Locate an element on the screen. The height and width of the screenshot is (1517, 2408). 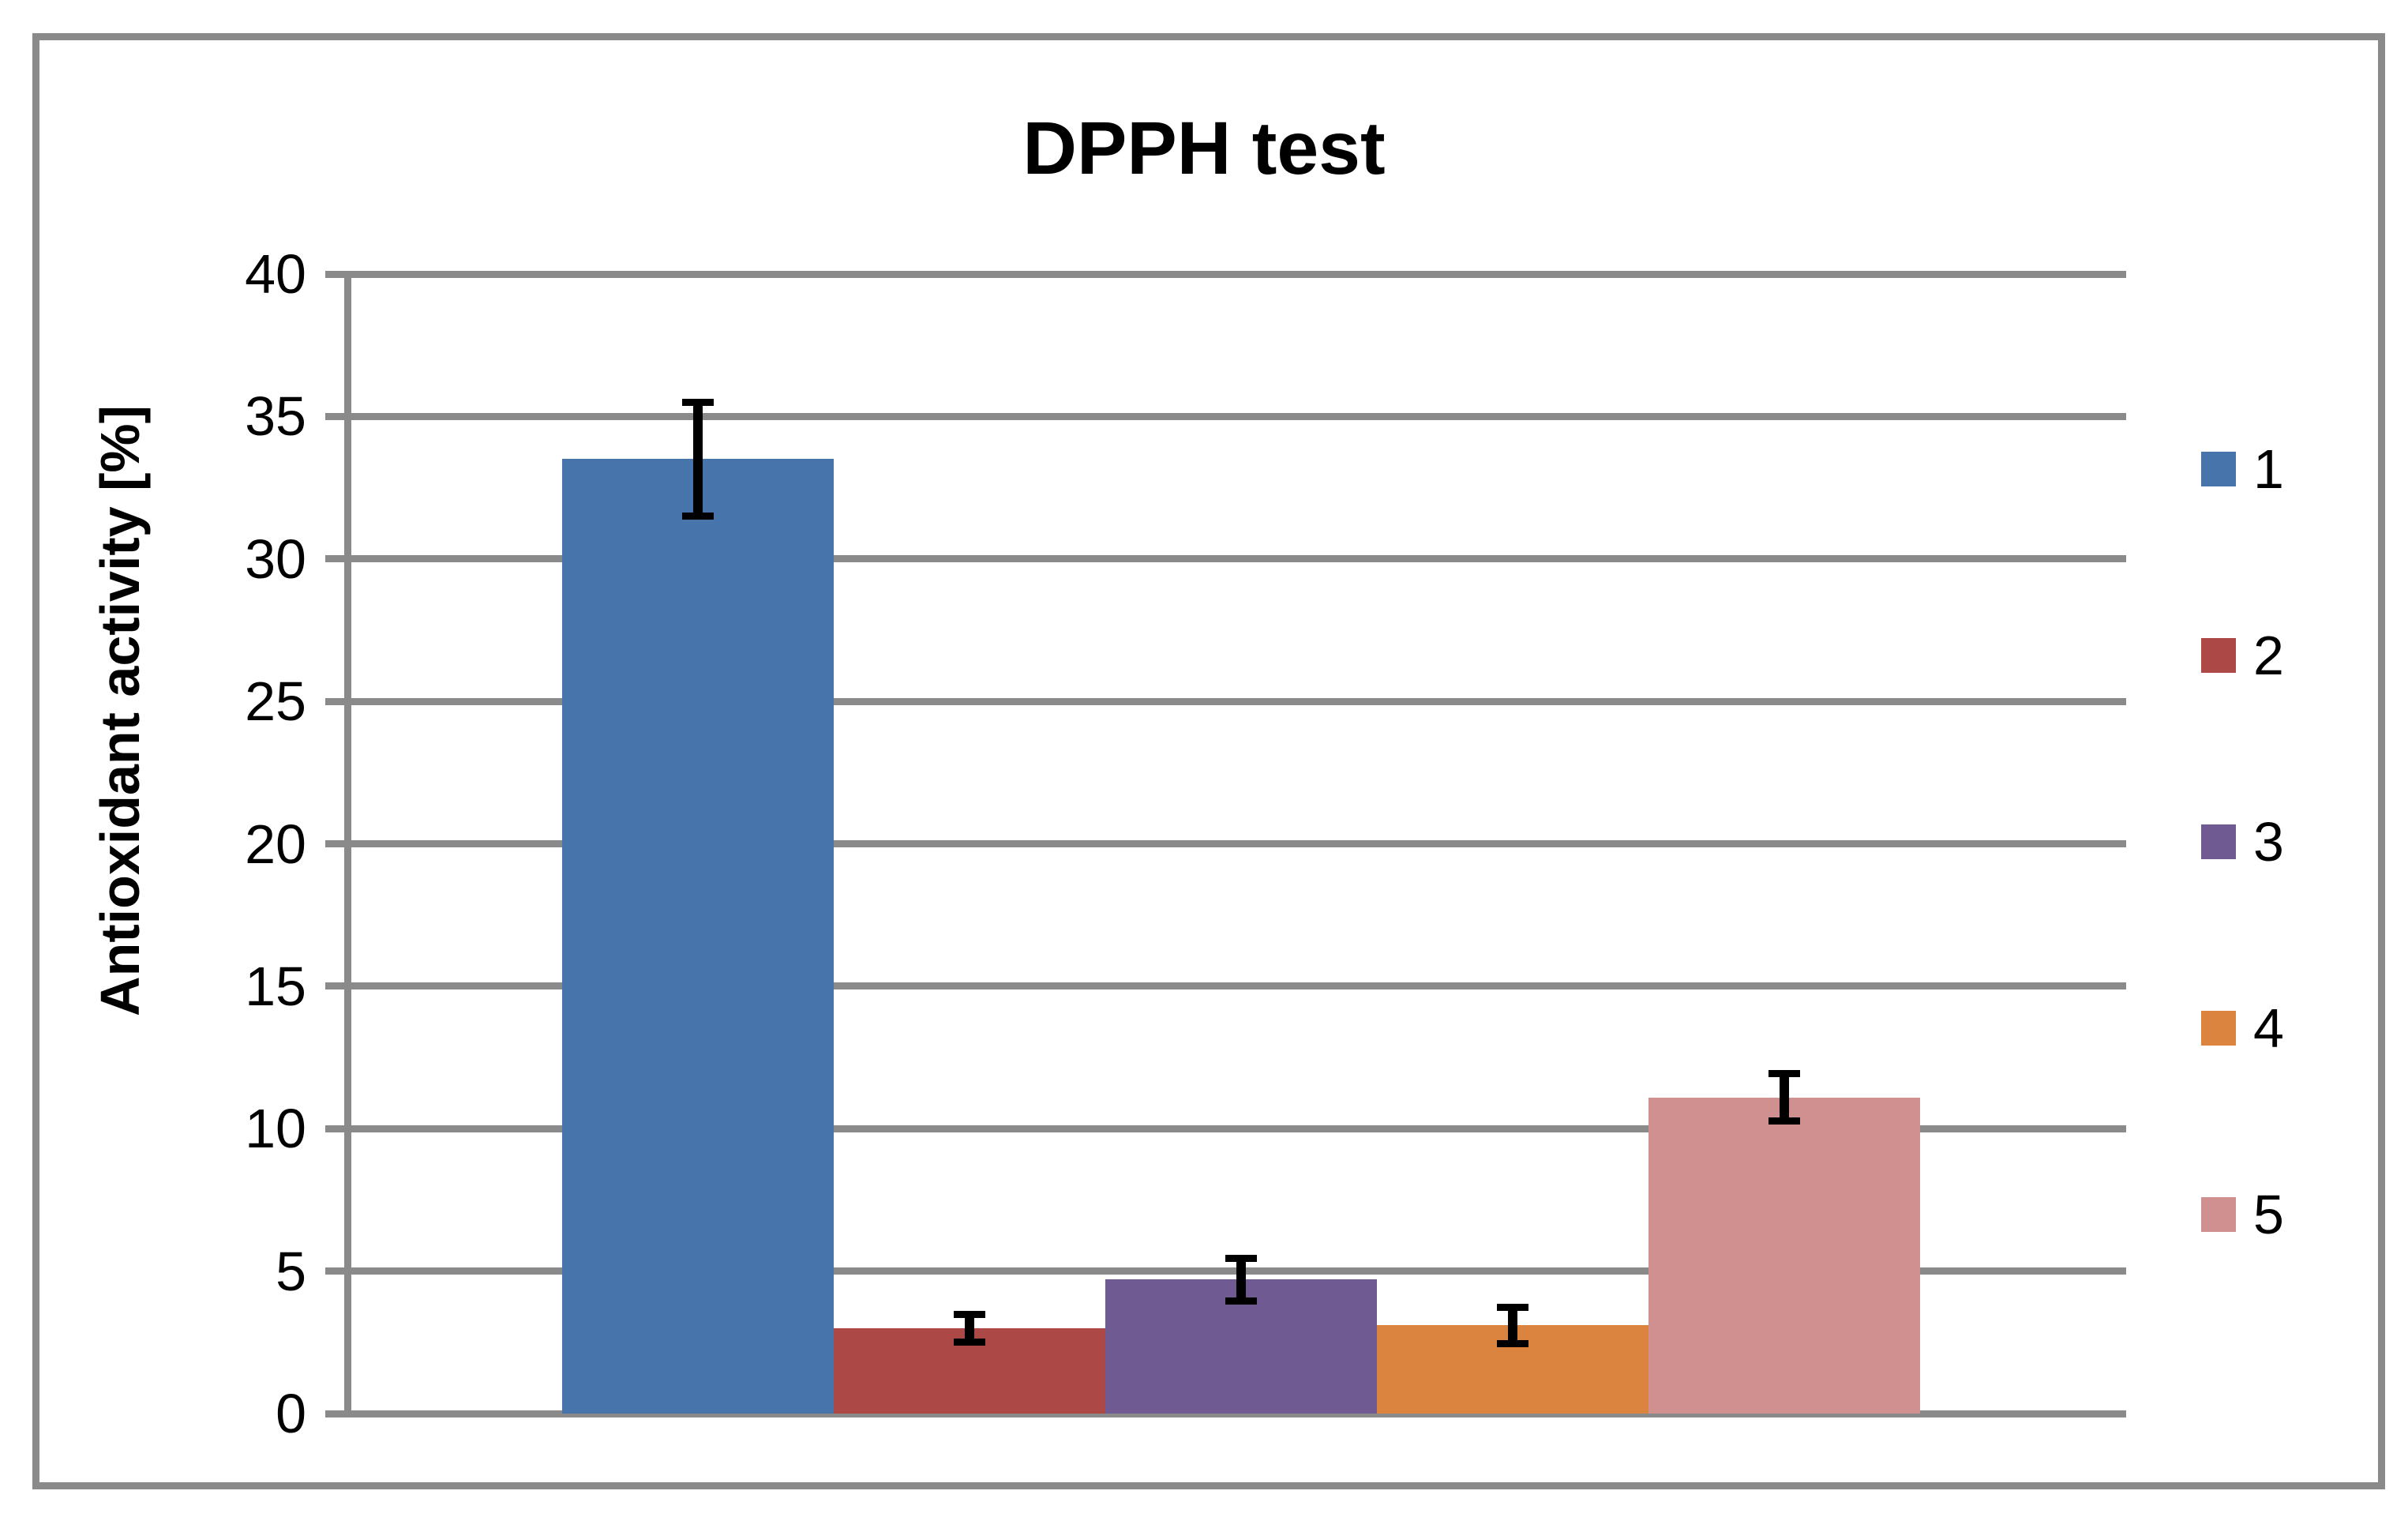
y-tick-label-40: 40 is located at coordinates (275, 274).